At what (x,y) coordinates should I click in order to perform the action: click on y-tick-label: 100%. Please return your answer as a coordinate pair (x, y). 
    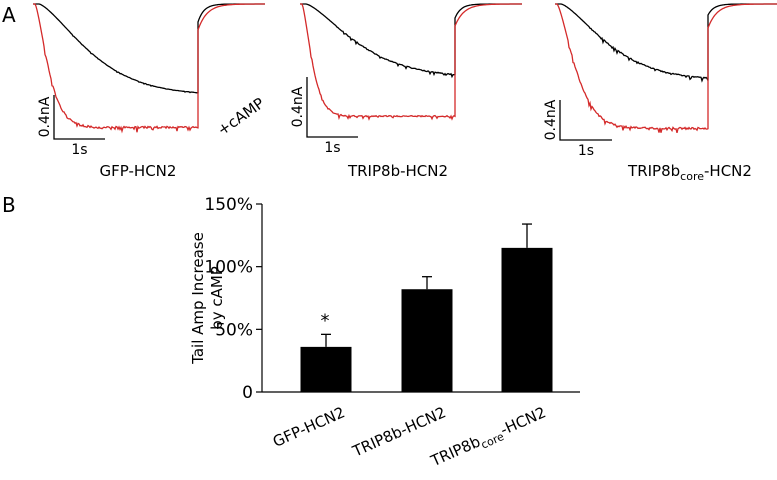
    Looking at the image, I should click on (228, 268).